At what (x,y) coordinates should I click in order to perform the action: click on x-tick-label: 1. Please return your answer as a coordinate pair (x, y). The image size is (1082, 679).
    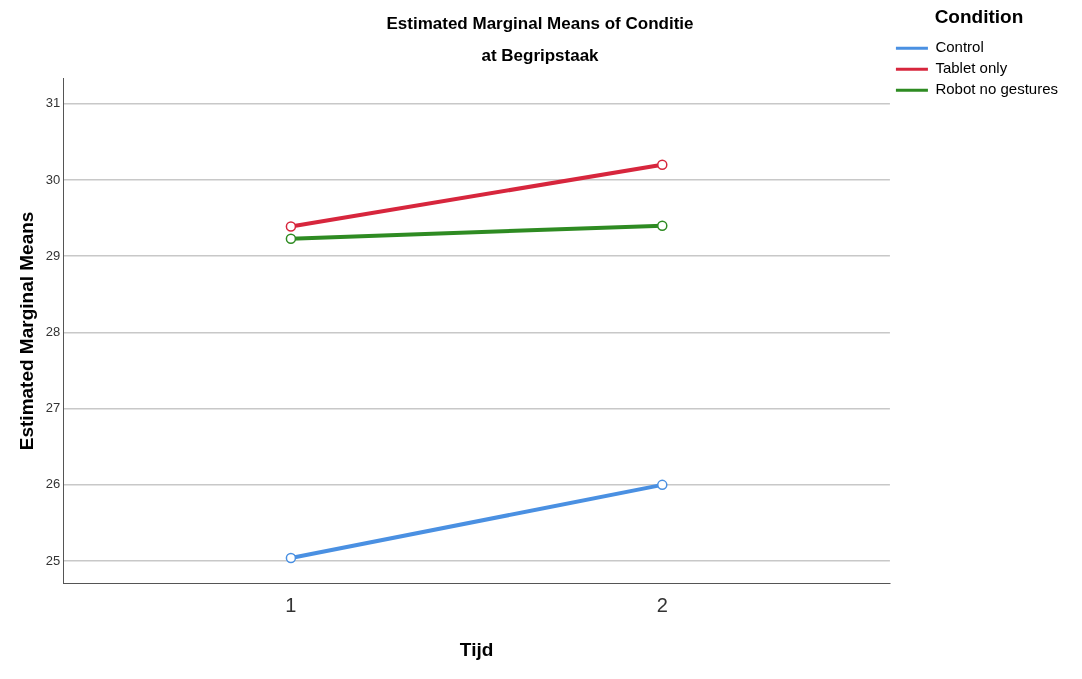
    Looking at the image, I should click on (291, 604).